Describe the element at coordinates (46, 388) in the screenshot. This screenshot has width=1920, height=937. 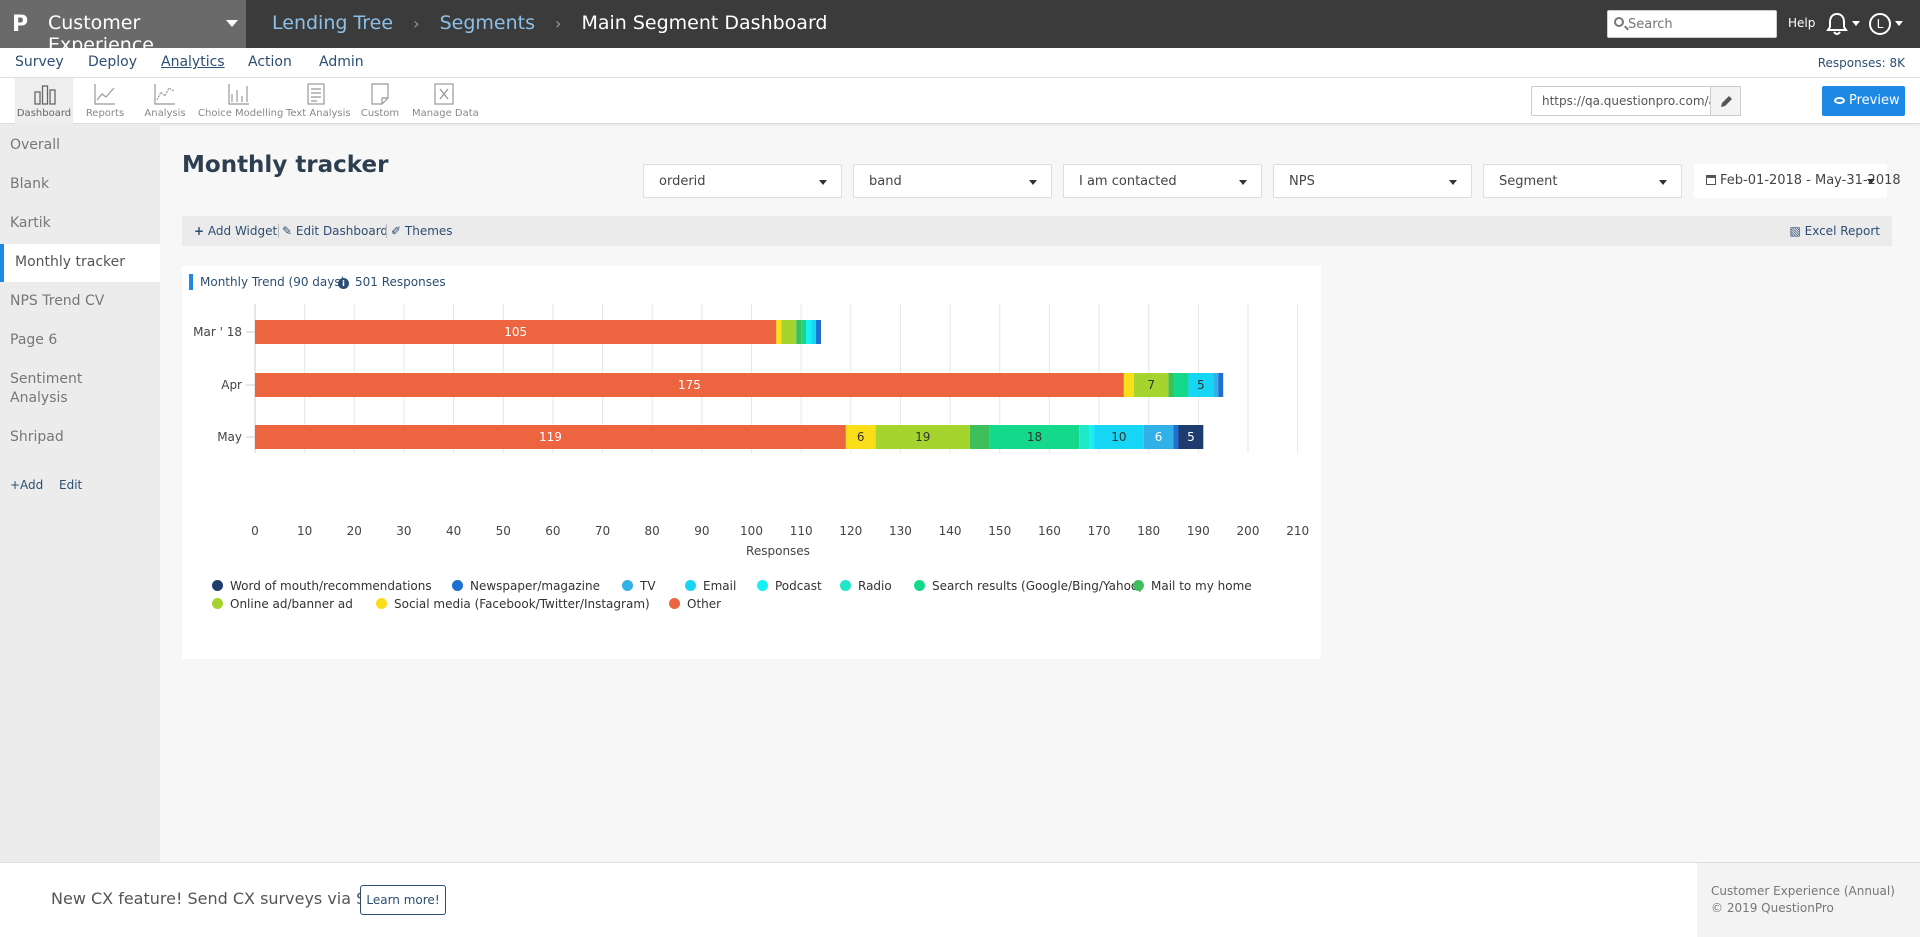
I see `sidebar-item-sentiment-analysis: Sentiment Analysis` at that location.